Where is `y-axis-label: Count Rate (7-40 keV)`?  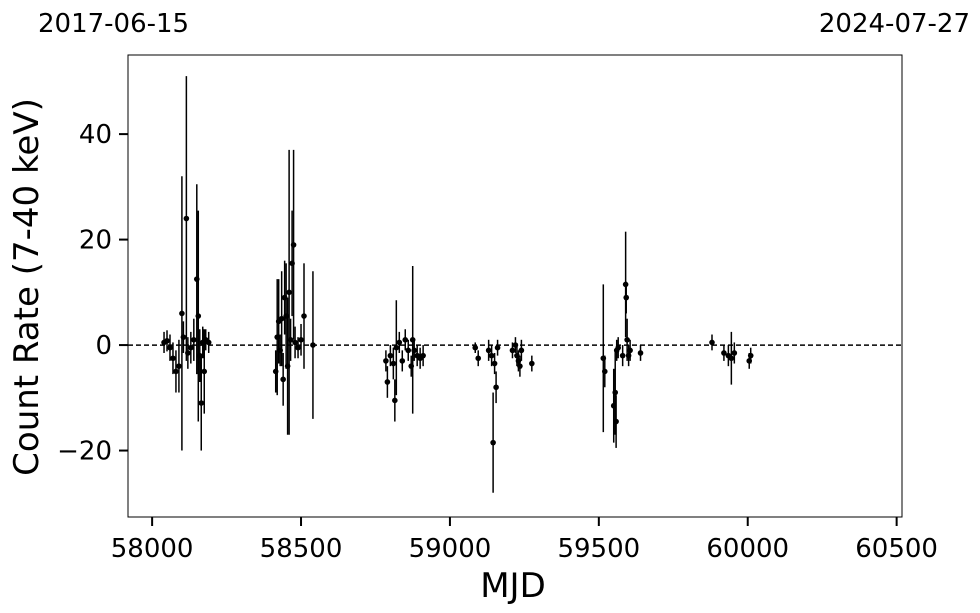
y-axis-label: Count Rate (7-40 keV) is located at coordinates (27, 287).